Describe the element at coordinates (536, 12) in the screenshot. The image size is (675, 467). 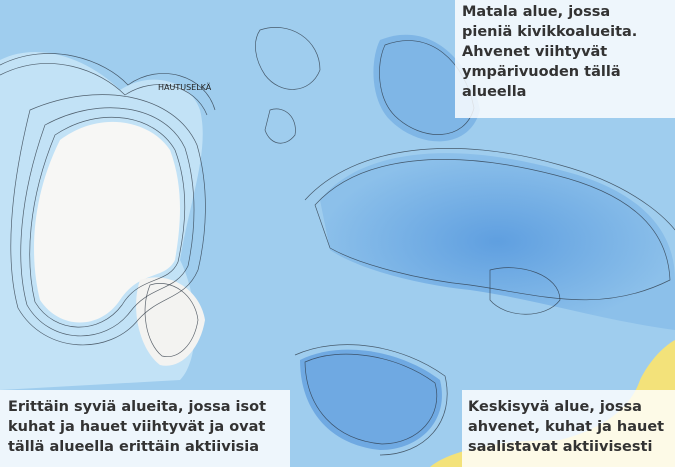
I see `callout-line: Matala alue, jossa` at that location.